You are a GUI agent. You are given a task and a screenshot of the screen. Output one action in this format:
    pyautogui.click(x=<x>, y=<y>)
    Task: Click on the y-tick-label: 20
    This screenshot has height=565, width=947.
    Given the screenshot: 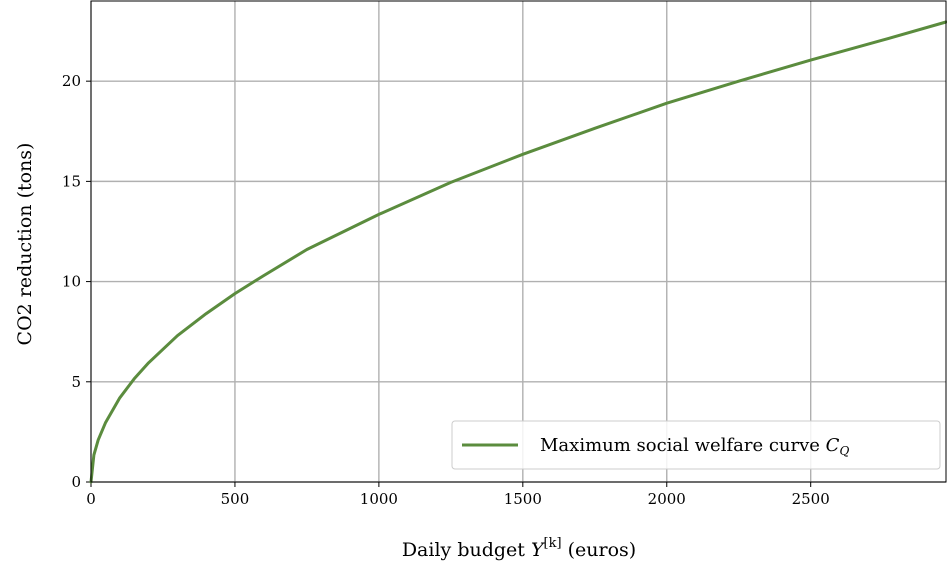 What is the action you would take?
    pyautogui.click(x=71, y=81)
    